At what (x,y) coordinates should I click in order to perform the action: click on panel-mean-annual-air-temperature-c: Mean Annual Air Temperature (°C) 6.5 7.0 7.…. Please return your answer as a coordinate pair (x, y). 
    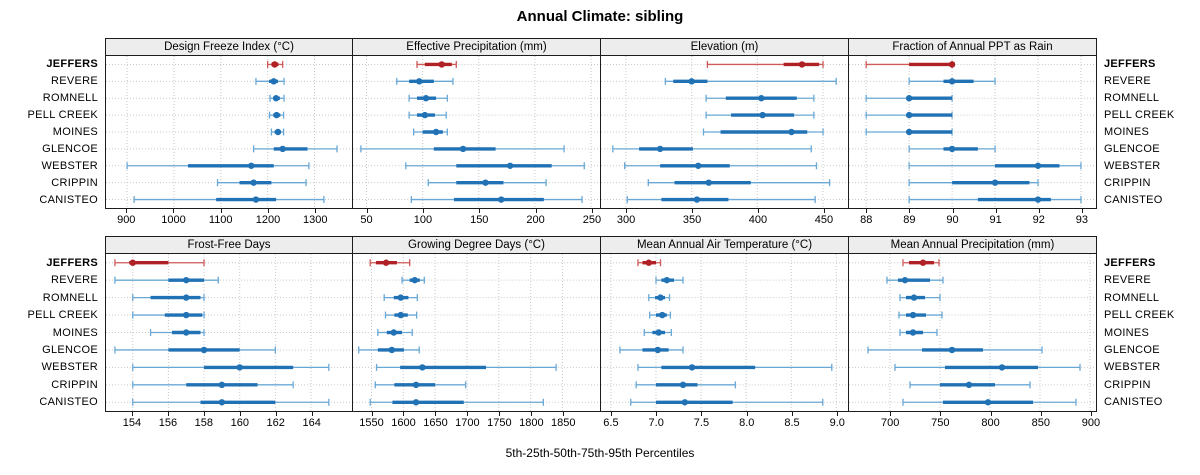
    Looking at the image, I should click on (725, 338).